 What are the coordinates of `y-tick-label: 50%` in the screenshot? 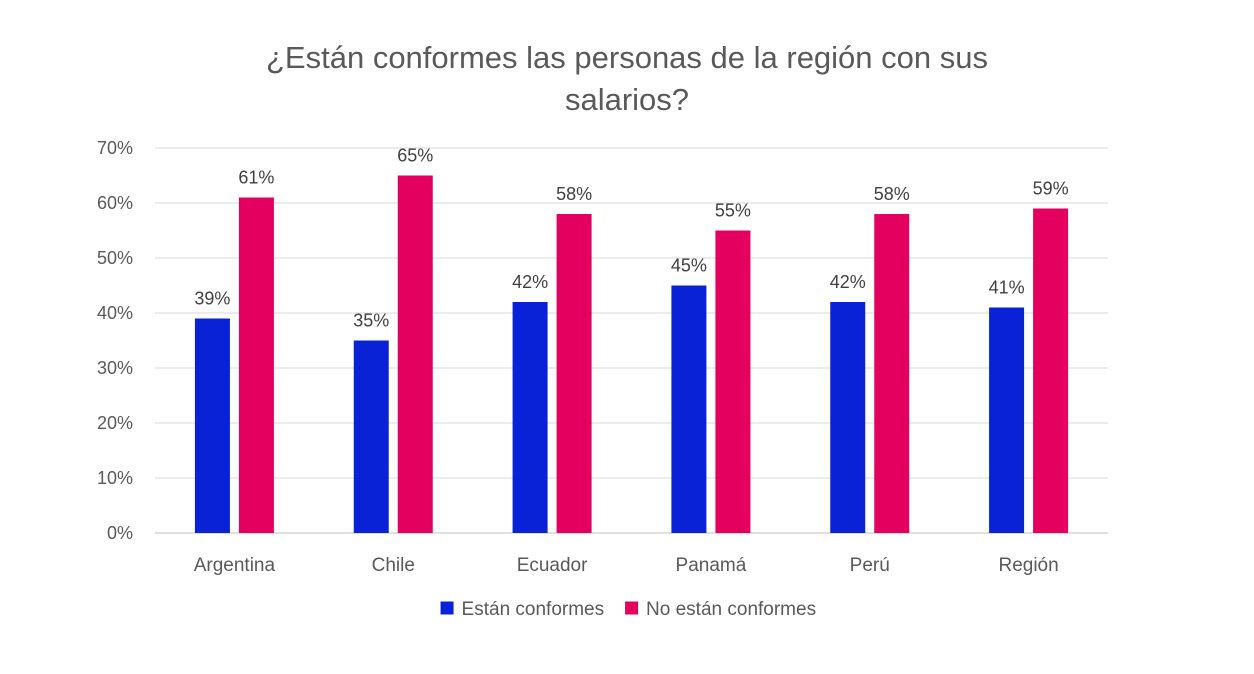 It's located at (115, 258).